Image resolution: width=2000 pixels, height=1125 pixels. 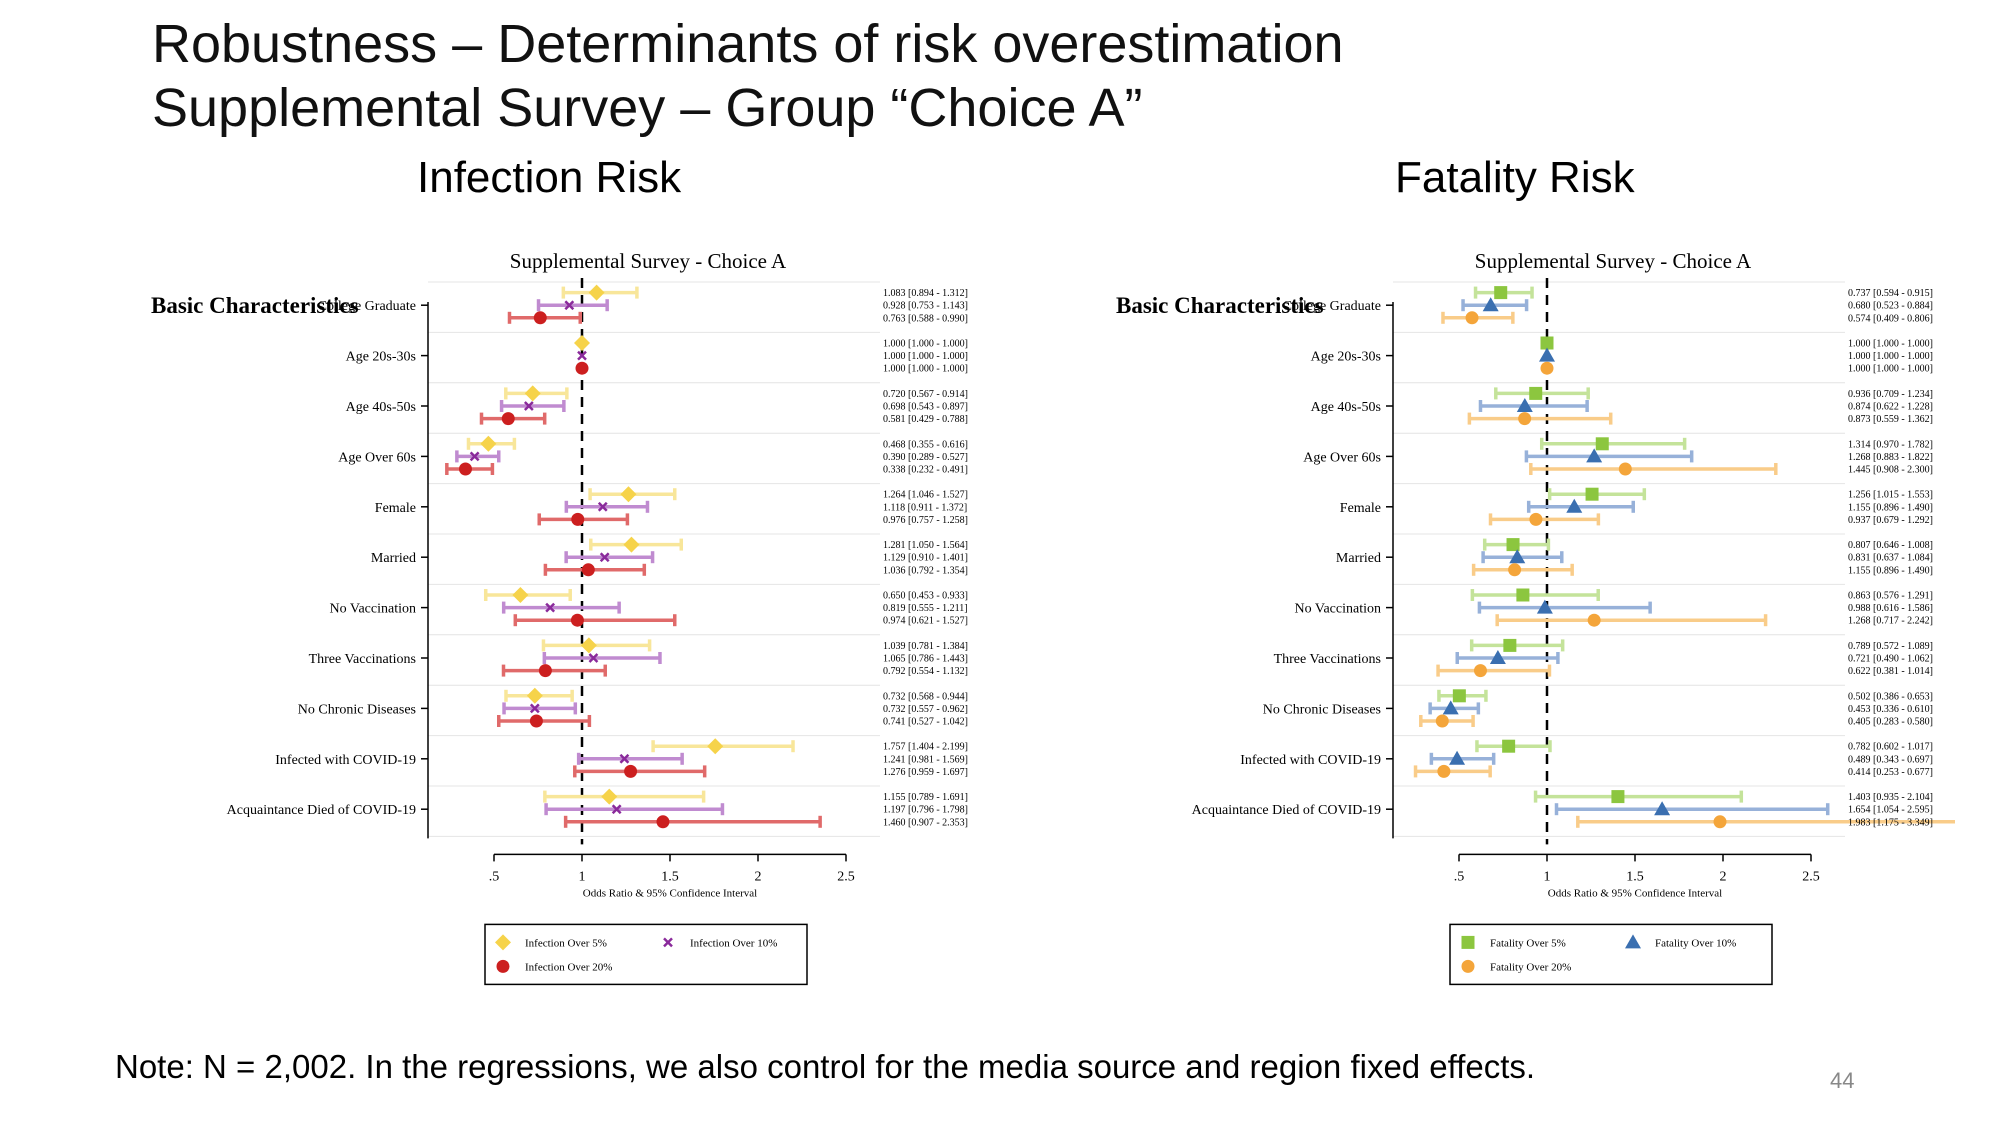 I want to click on y-tick-label-female: Female, so click(x=1360, y=508).